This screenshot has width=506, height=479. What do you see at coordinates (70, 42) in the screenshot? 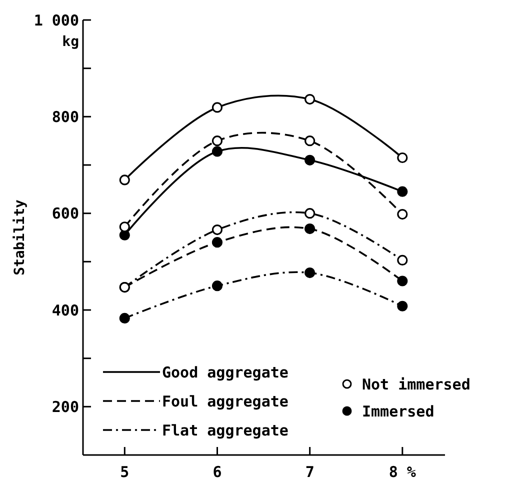
I see `text: kg` at bounding box center [70, 42].